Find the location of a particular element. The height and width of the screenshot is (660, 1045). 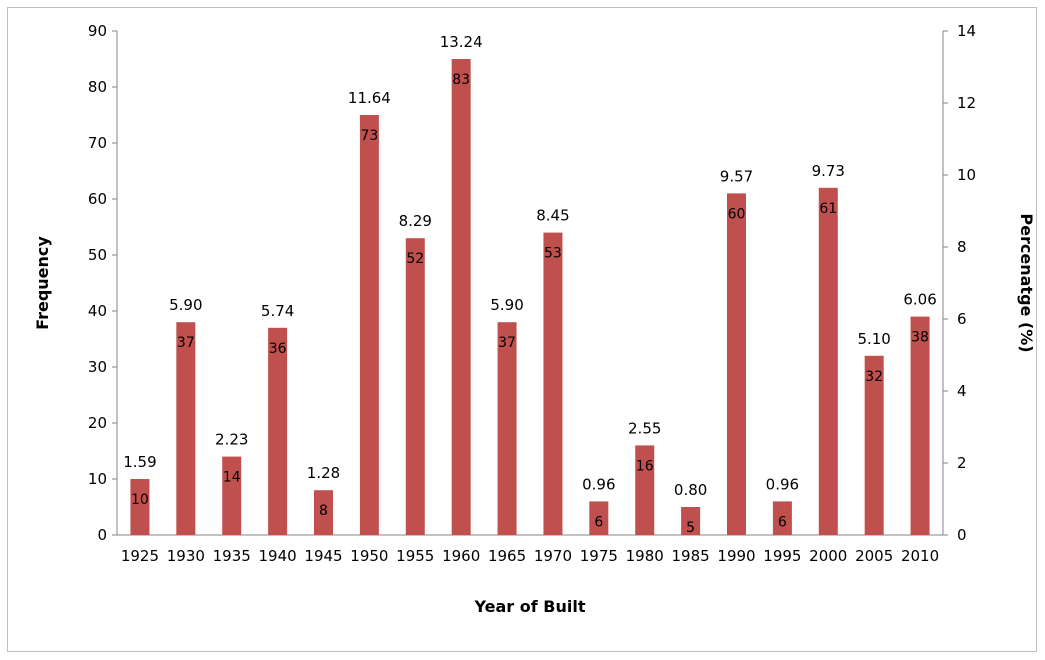

x-tick-label: 1975 is located at coordinates (599, 556).